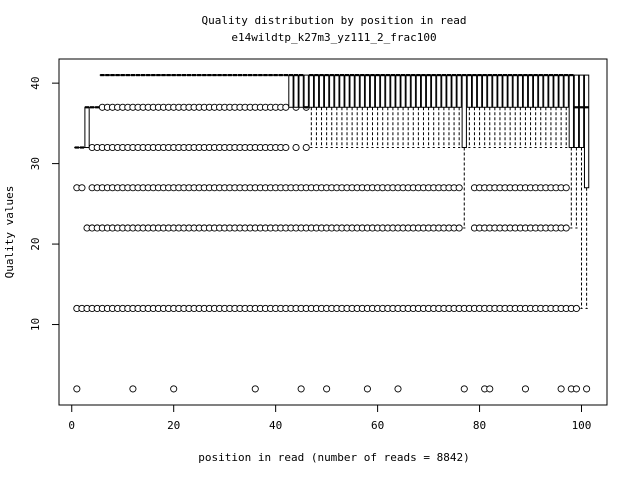 Image resolution: width=640 pixels, height=480 pixels. Describe the element at coordinates (331, 111) in the screenshot. I see `medians` at that location.